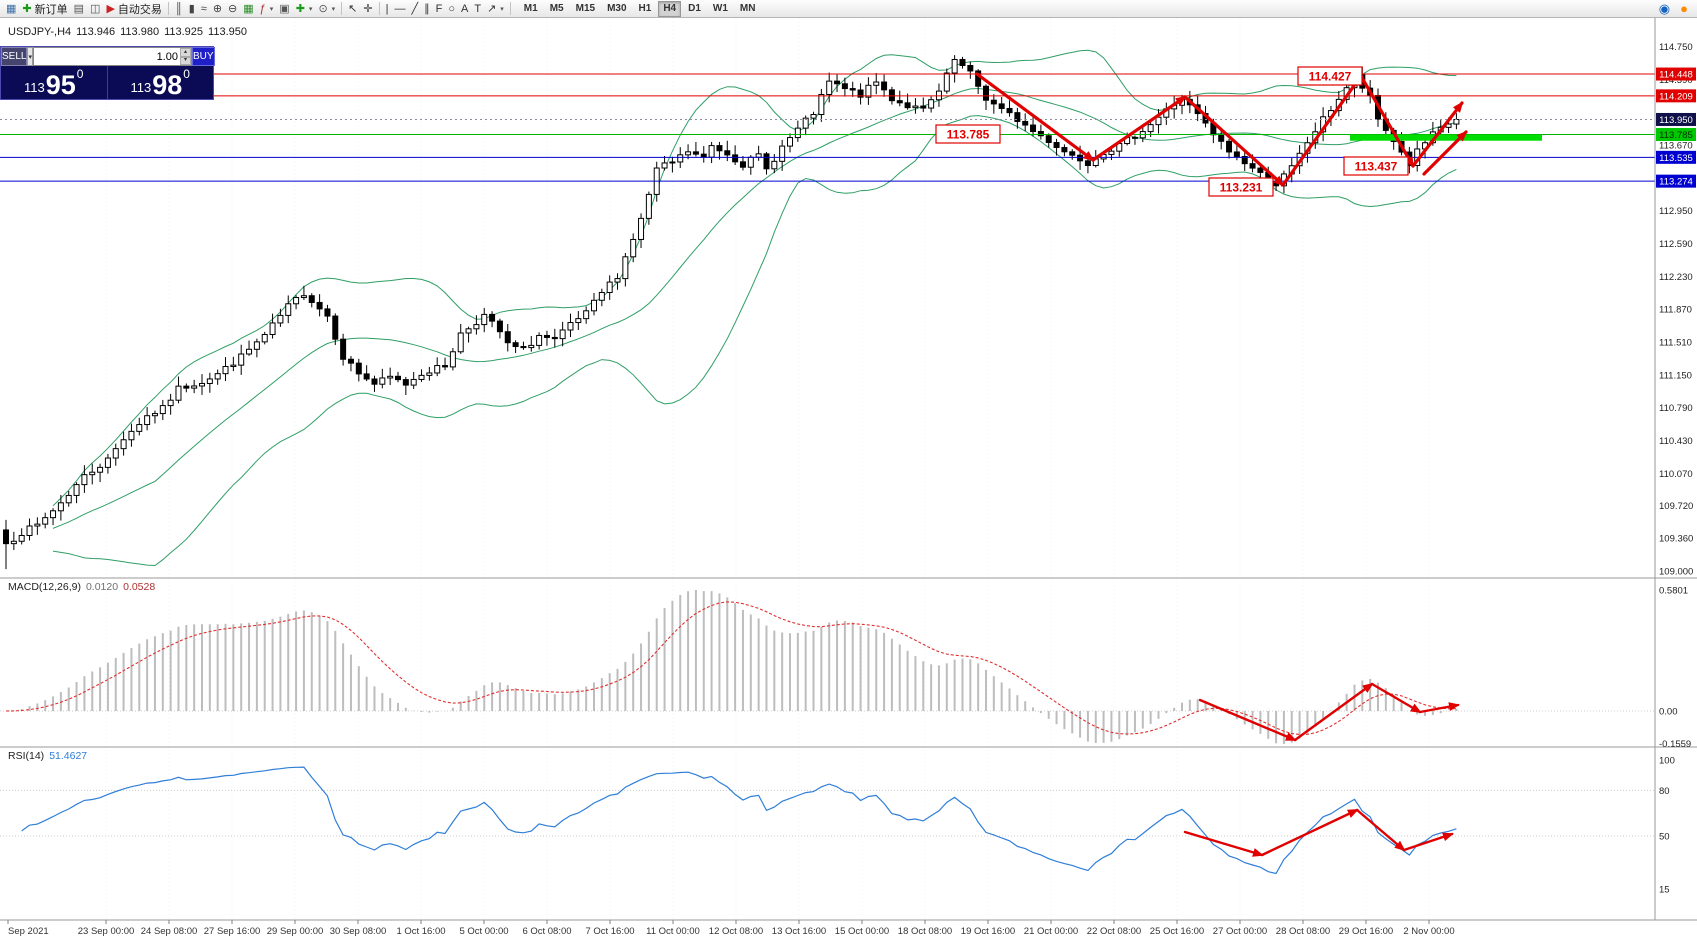  I want to click on community-icon: ◉, so click(1664, 8).